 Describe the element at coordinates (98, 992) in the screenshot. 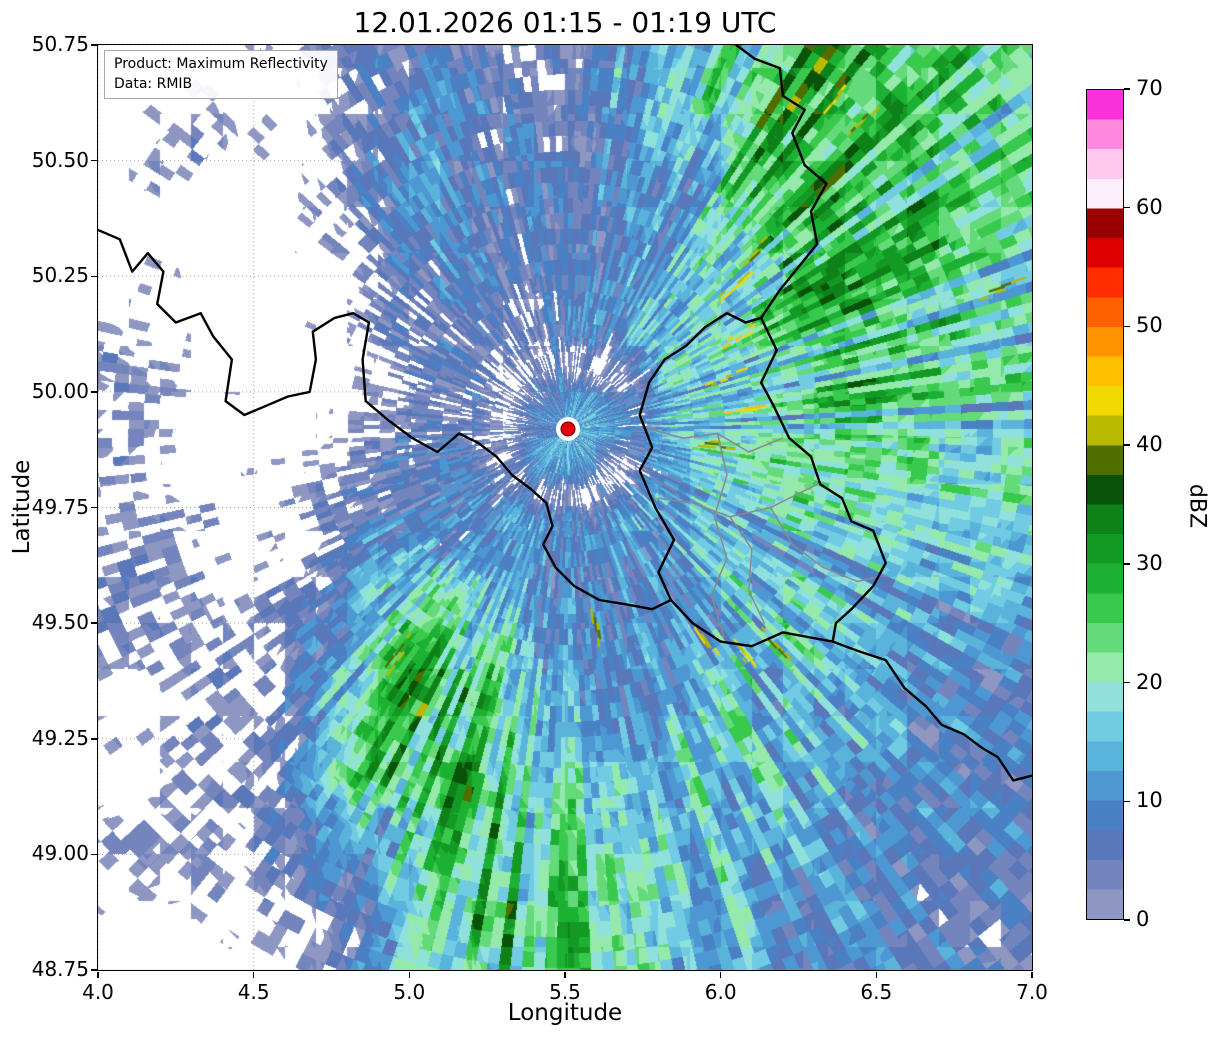

I see `x-tick-label: 4.0` at that location.